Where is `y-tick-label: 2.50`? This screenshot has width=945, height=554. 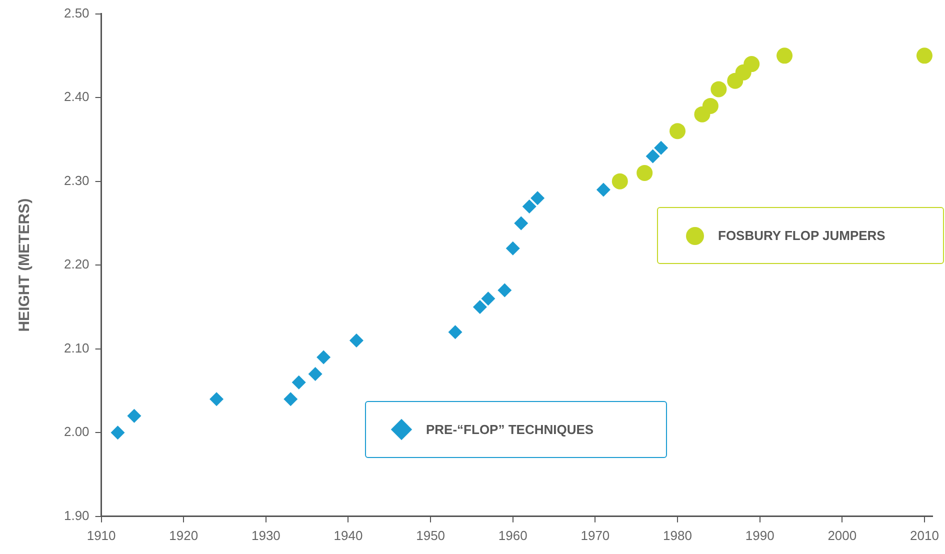 y-tick-label: 2.50 is located at coordinates (77, 12).